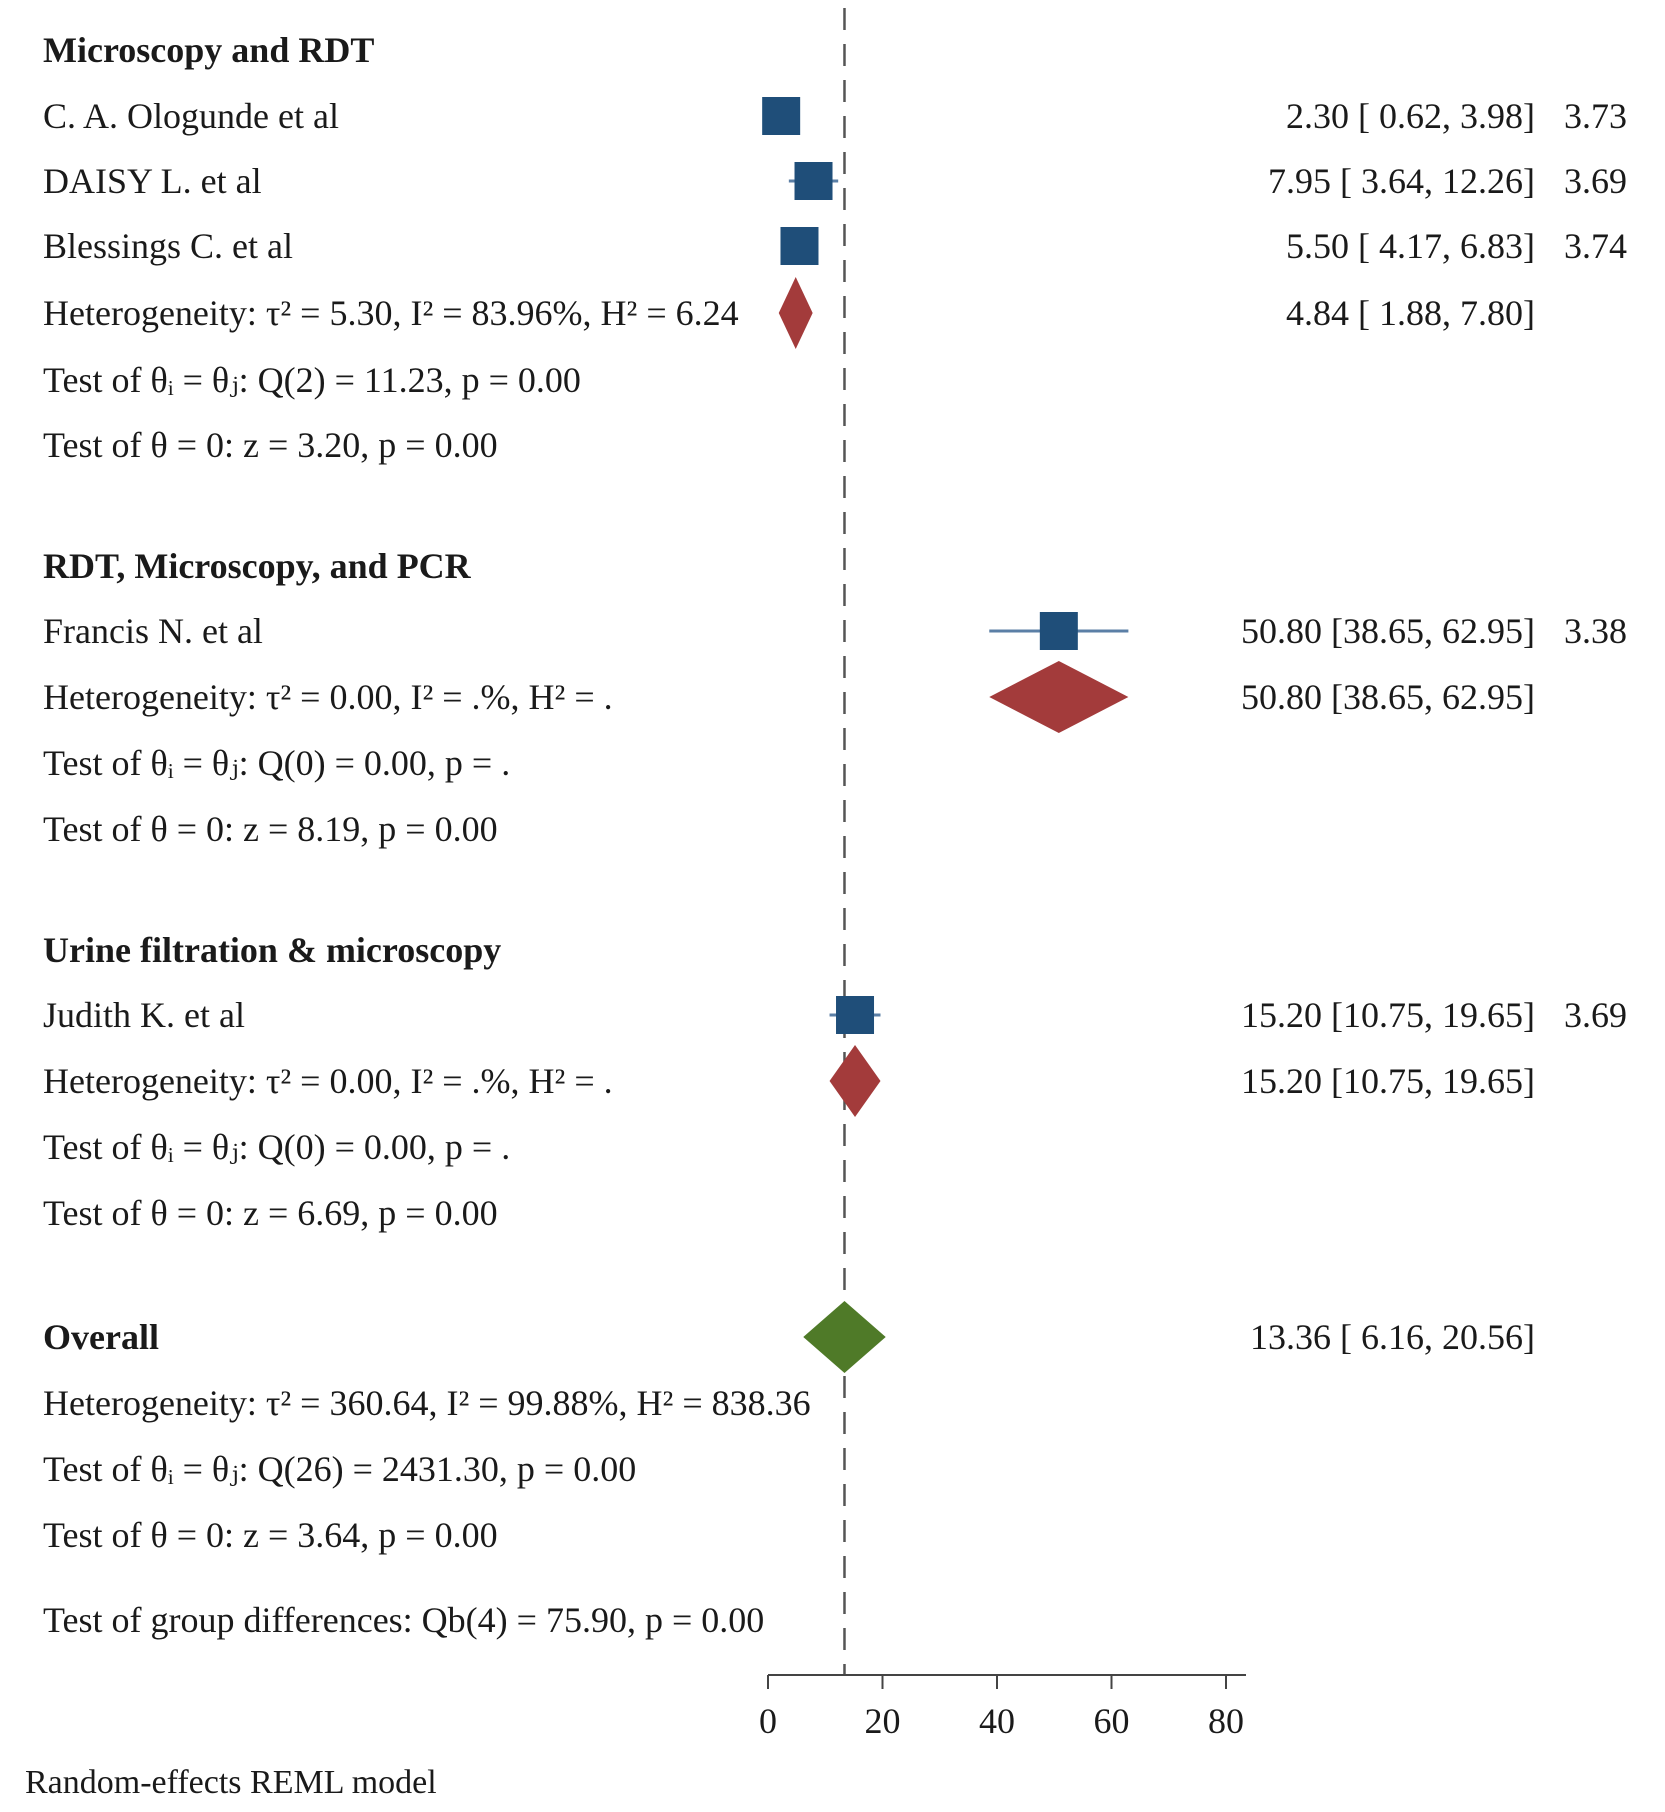 The height and width of the screenshot is (1812, 1665). What do you see at coordinates (1595, 631) in the screenshot?
I see `weight-text: 3.38` at bounding box center [1595, 631].